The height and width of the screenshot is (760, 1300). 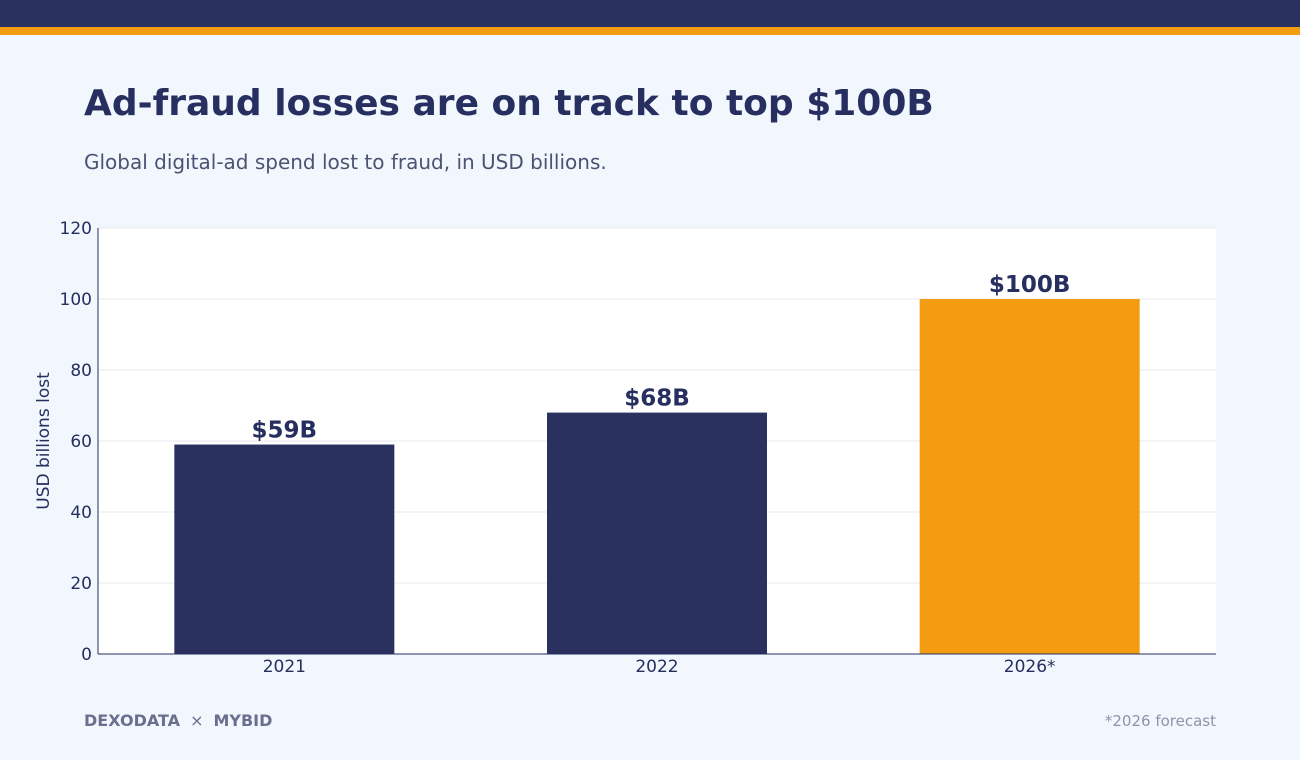 I want to click on y-tick-label: 40, so click(x=81, y=513).